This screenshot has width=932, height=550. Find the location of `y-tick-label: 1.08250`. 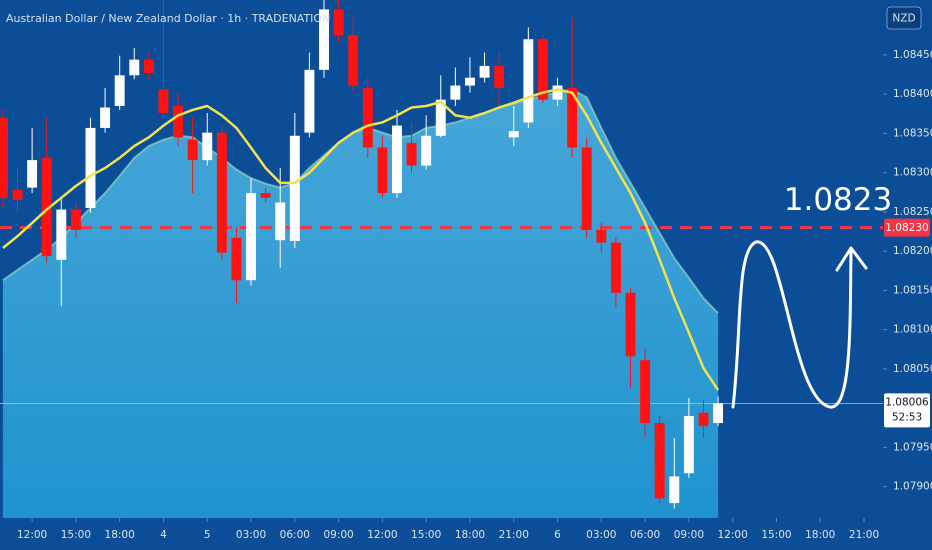

y-tick-label: 1.08250 is located at coordinates (912, 212).